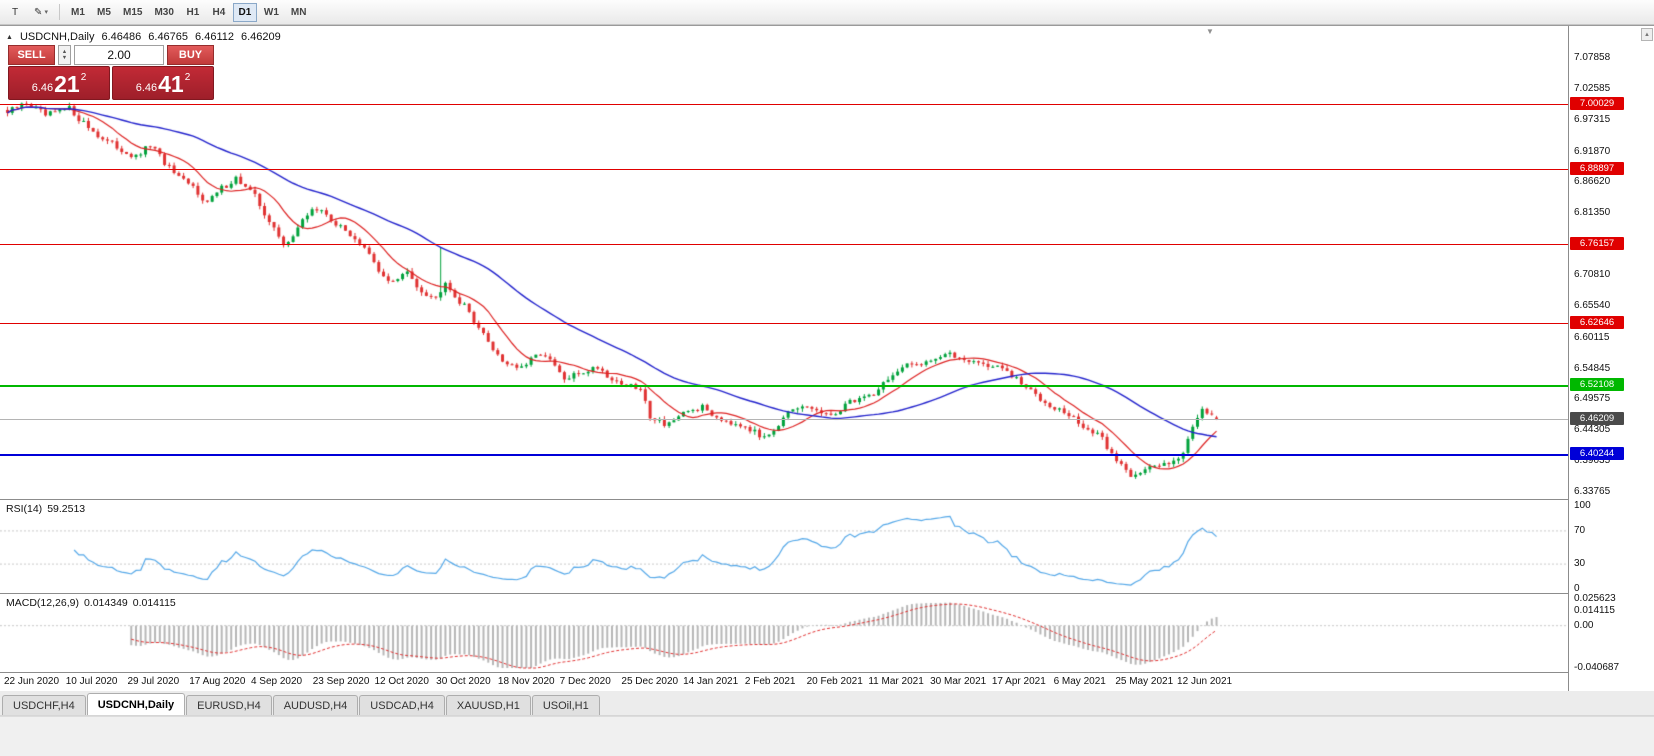 This screenshot has width=1654, height=756. What do you see at coordinates (64, 52) in the screenshot?
I see `volume-up-icon: ▲` at bounding box center [64, 52].